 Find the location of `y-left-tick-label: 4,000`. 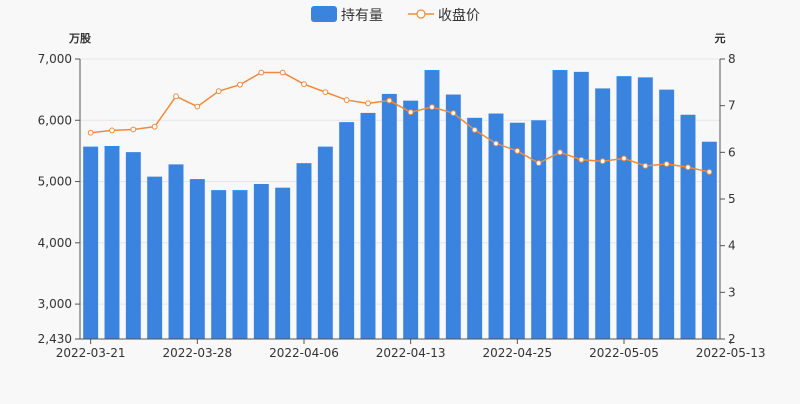

y-left-tick-label: 4,000 is located at coordinates (55, 243).